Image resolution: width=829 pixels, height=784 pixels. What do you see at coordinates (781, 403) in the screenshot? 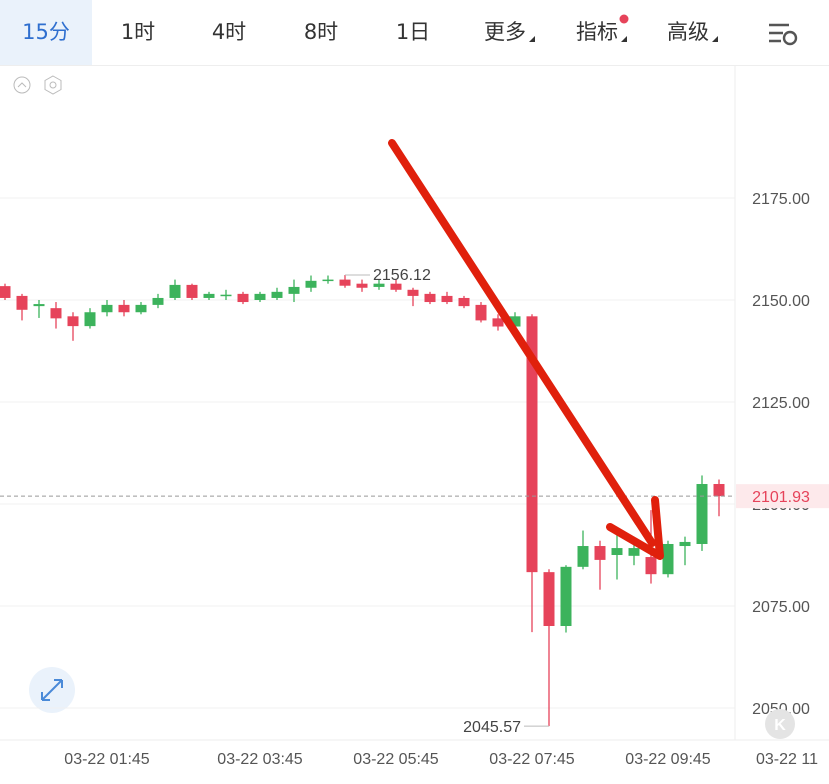
I see `y-tick-label: 2125.00` at bounding box center [781, 403].